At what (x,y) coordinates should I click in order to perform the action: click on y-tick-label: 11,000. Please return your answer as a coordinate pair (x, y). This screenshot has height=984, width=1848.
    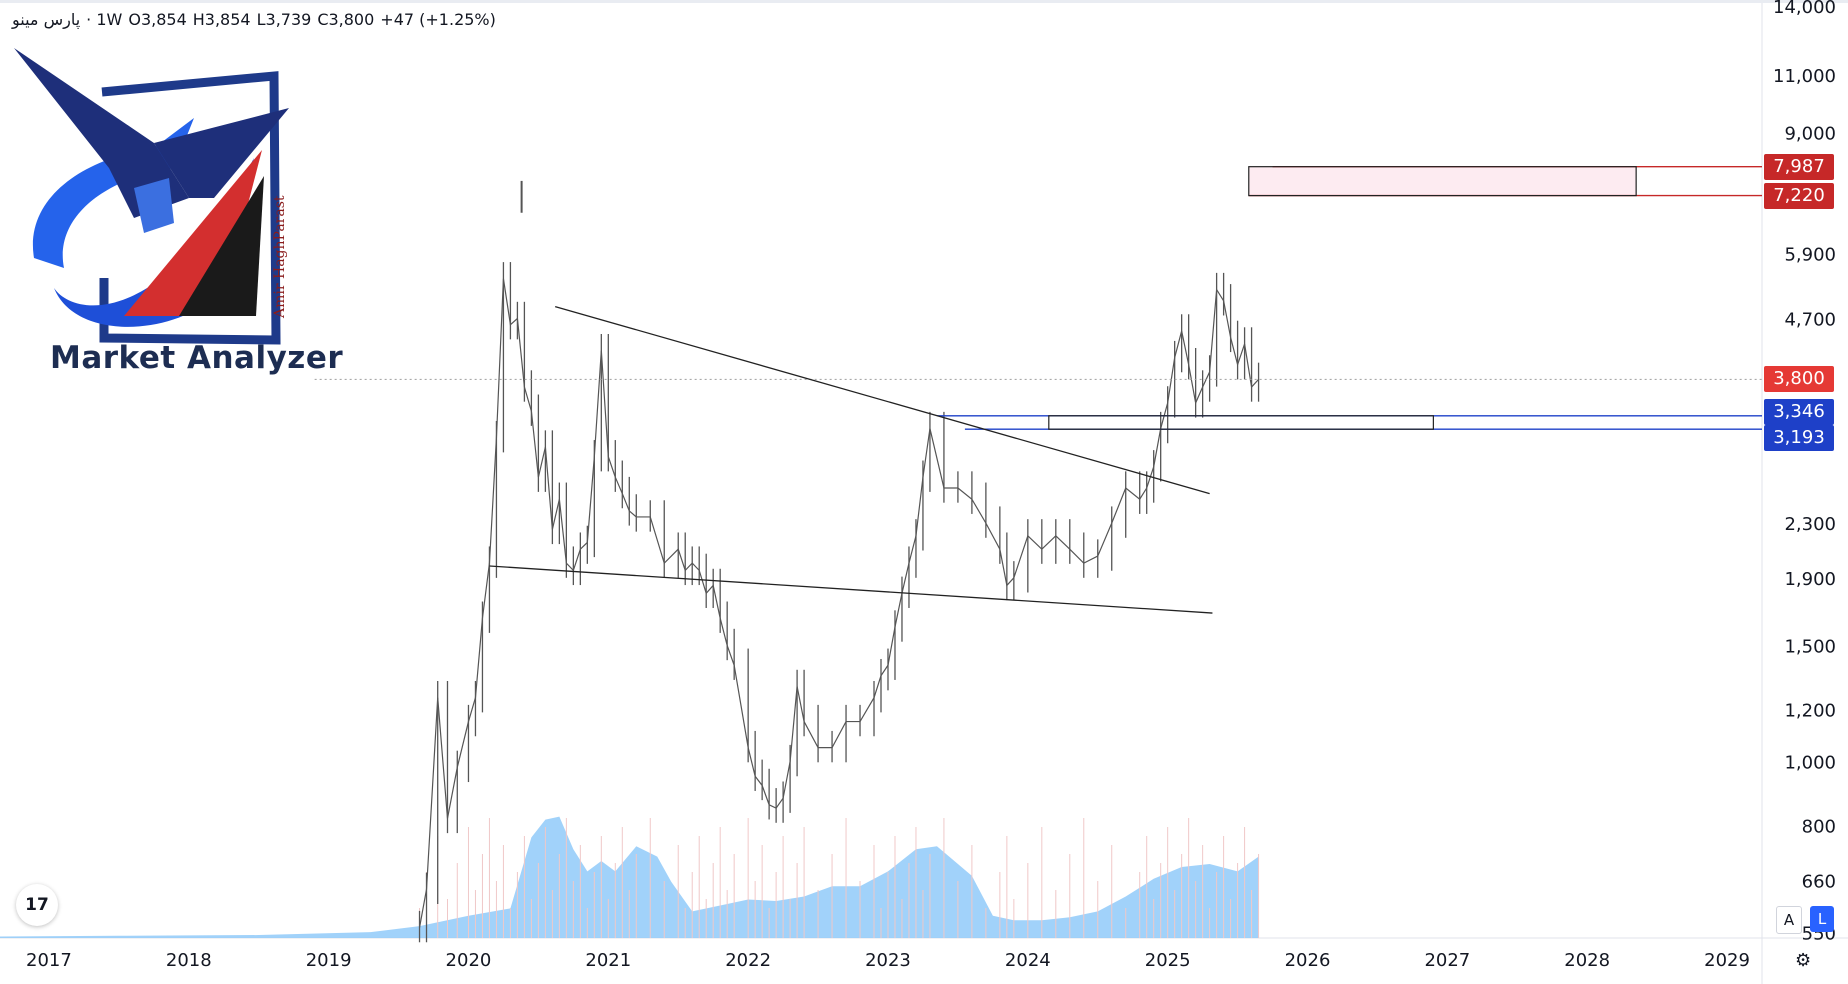
    Looking at the image, I should click on (1804, 76).